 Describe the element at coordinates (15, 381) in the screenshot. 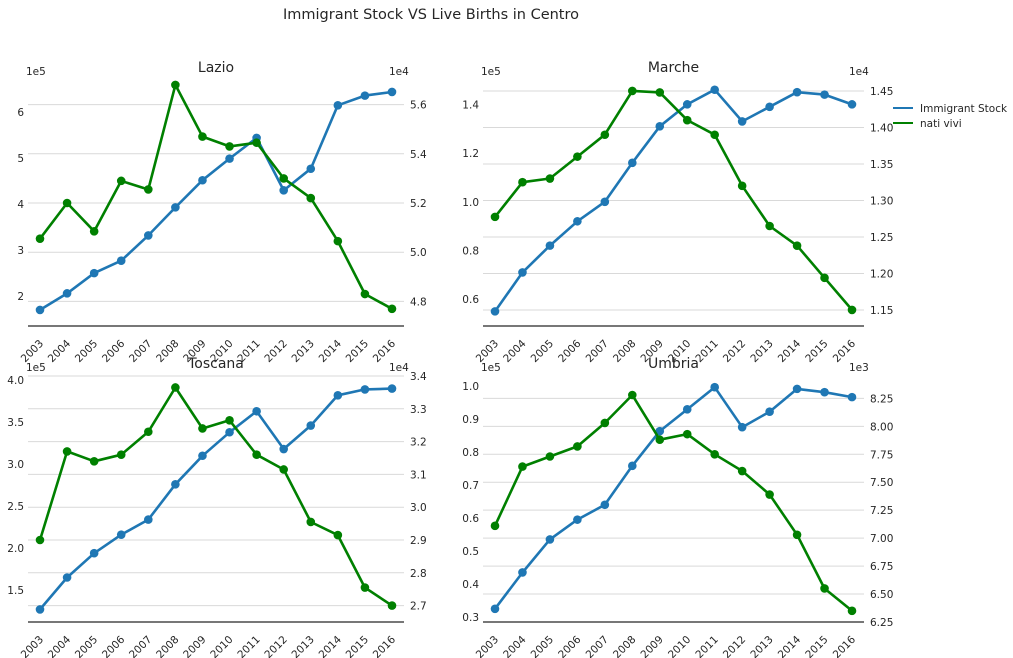

I see `left-tick-label: 4.0` at that location.